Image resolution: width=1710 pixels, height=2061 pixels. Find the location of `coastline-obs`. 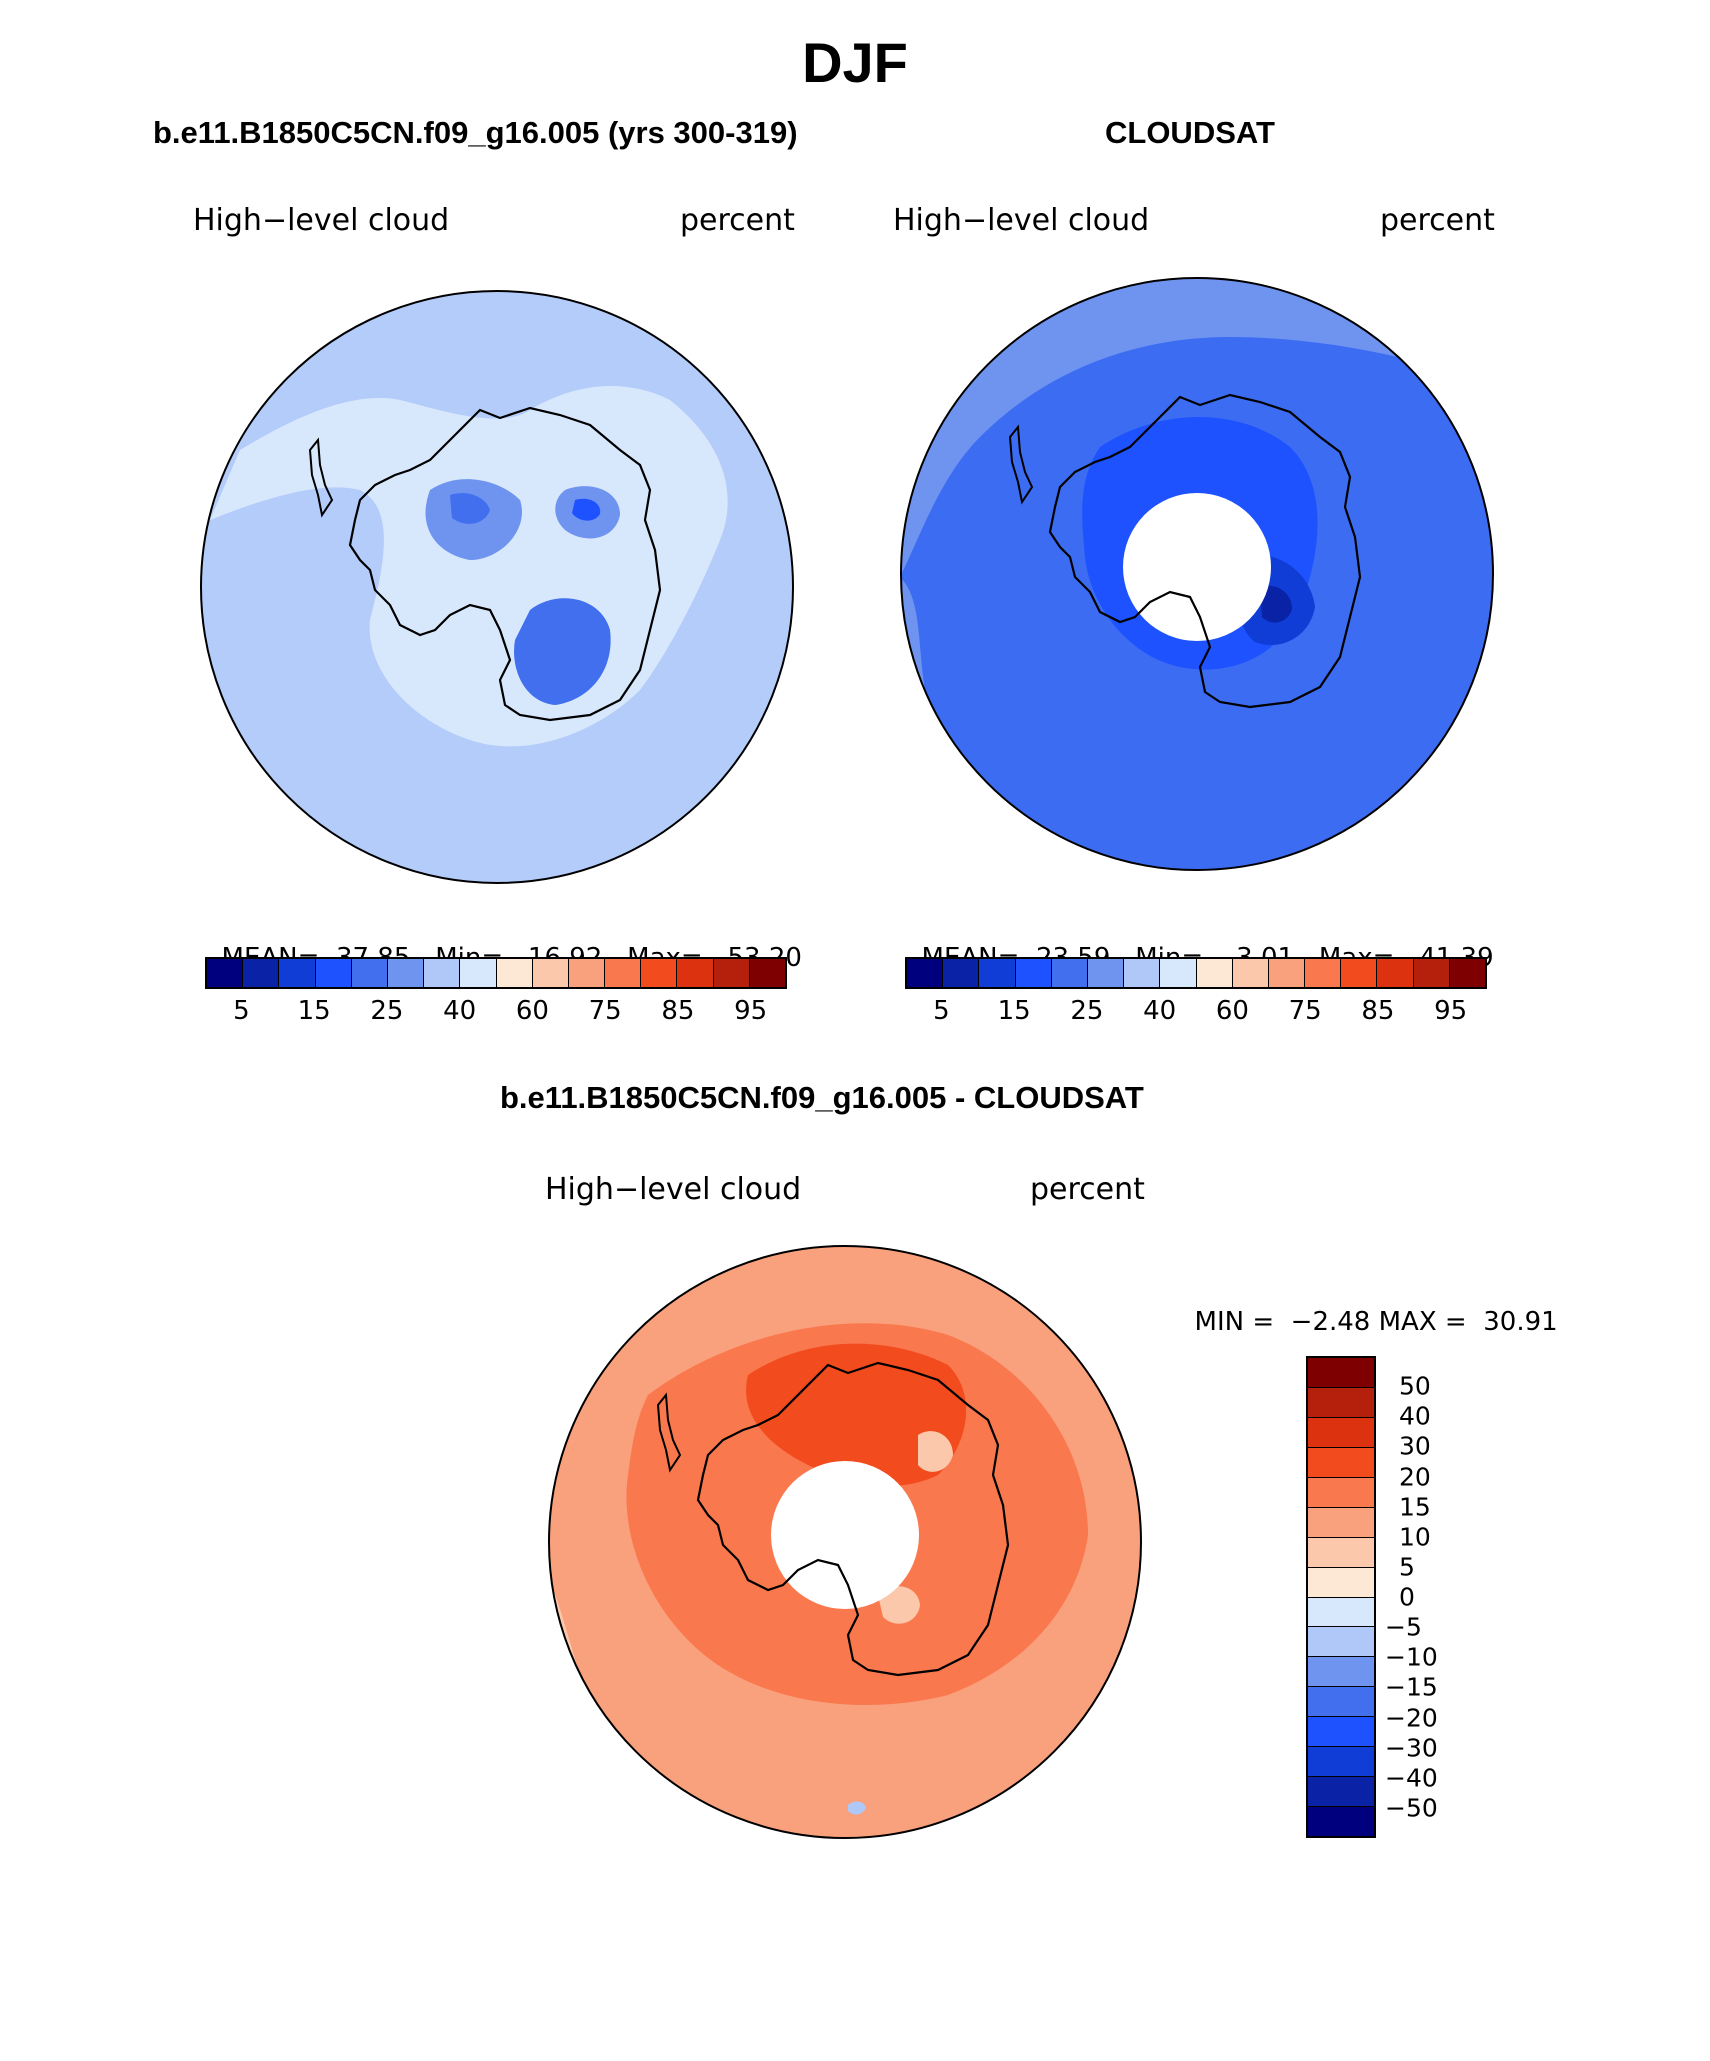

coastline-obs is located at coordinates (1205, 551).